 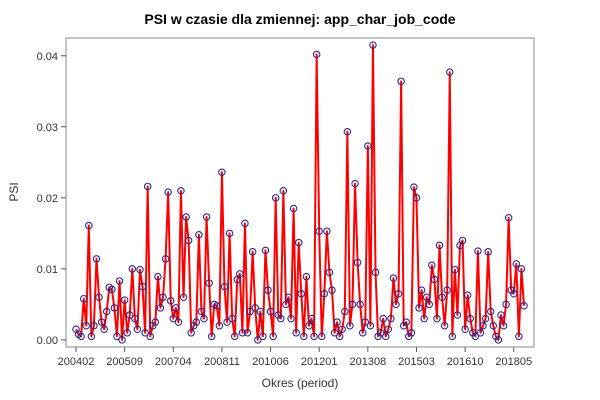 What do you see at coordinates (367, 362) in the screenshot?
I see `x-tick-label: 201308` at bounding box center [367, 362].